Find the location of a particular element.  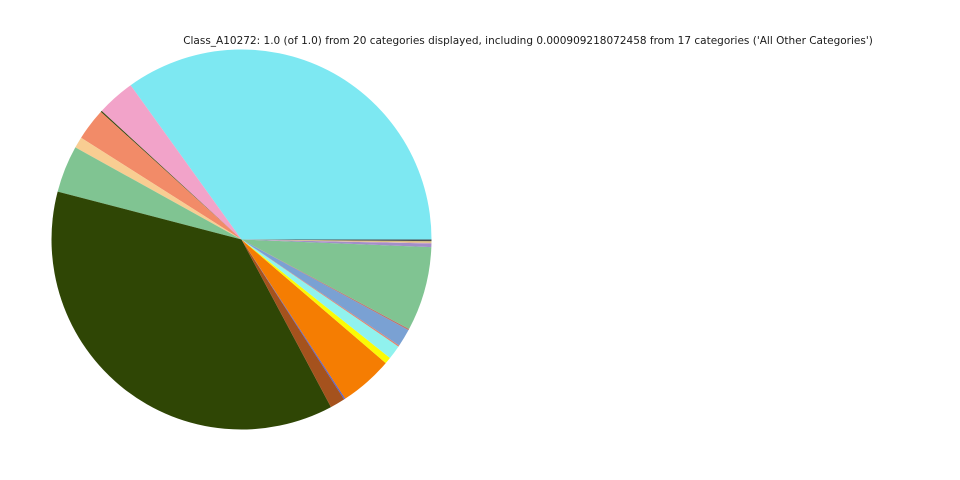

pie-slice-slice-7-darkolive is located at coordinates (191, 310).